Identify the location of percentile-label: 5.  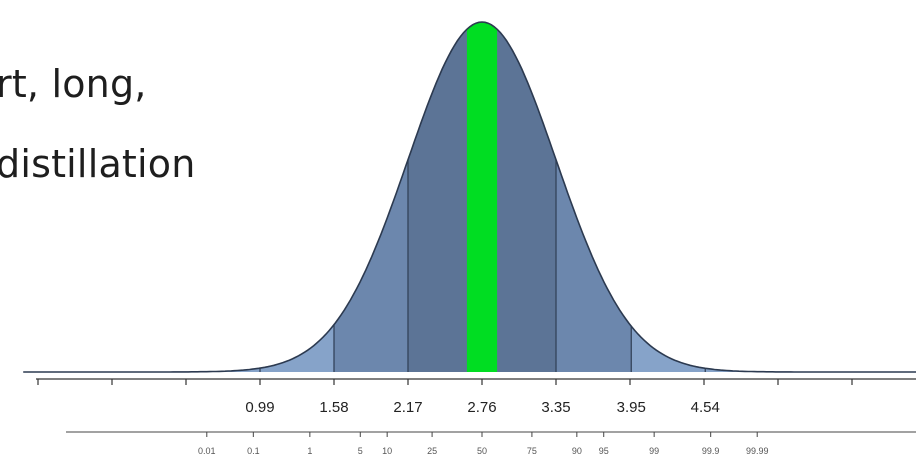
(360, 451).